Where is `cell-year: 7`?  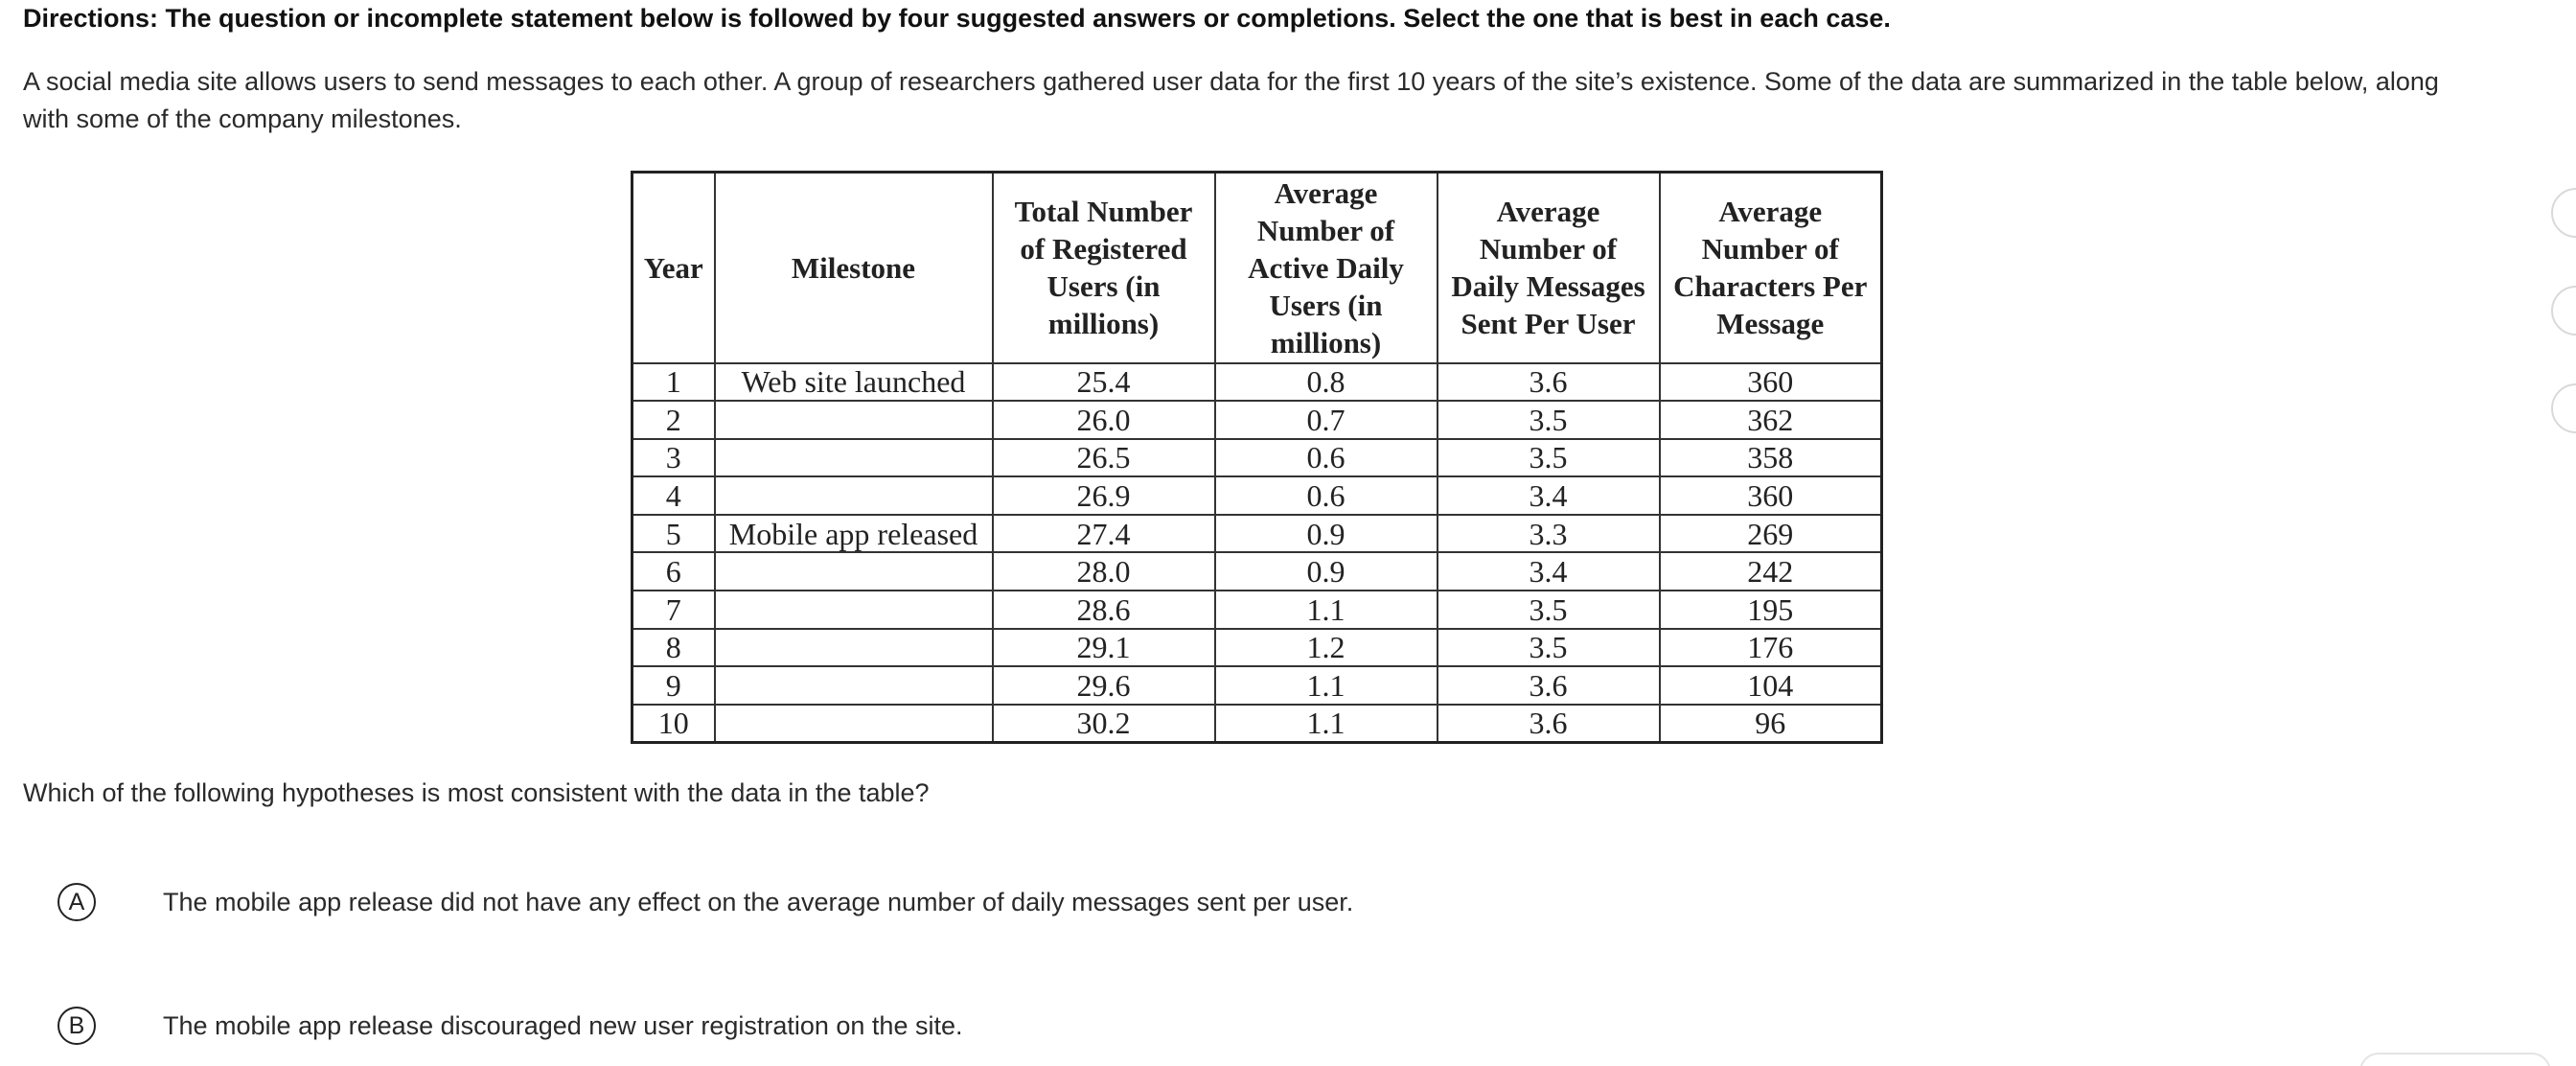
cell-year: 7 is located at coordinates (673, 610).